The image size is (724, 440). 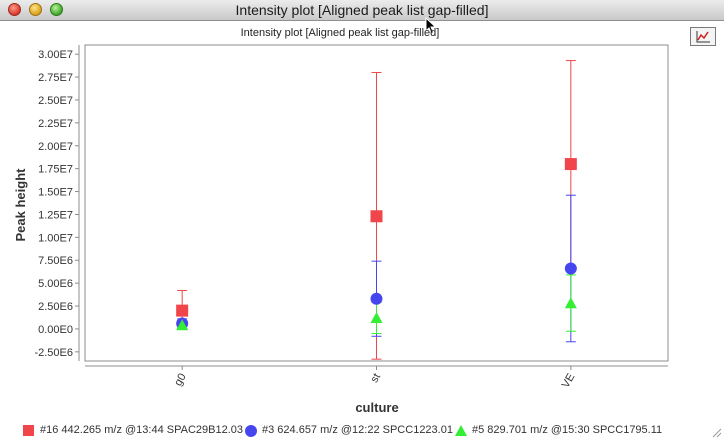 What do you see at coordinates (431, 26) in the screenshot?
I see `mouse-pointer-icon` at bounding box center [431, 26].